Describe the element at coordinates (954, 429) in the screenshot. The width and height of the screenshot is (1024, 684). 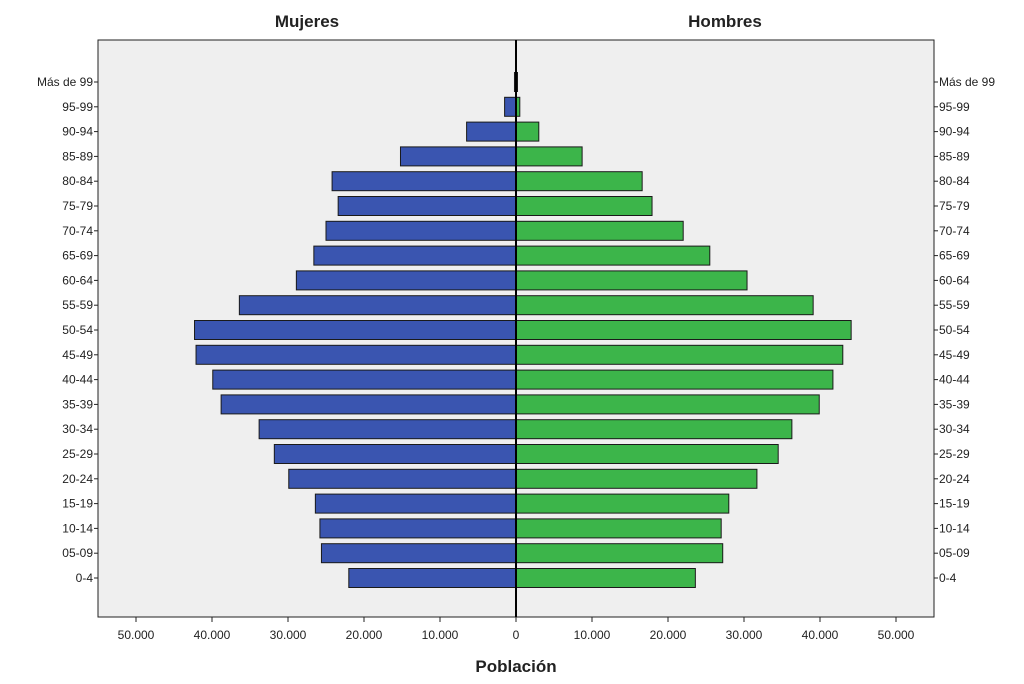
I see `right-category-label: 30-34` at that location.